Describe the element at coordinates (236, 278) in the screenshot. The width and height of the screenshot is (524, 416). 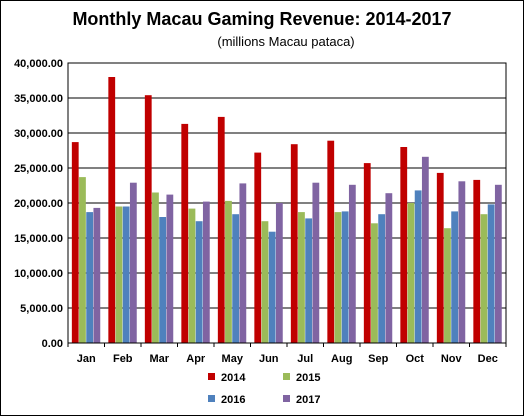
I see `bar-2016-may` at that location.